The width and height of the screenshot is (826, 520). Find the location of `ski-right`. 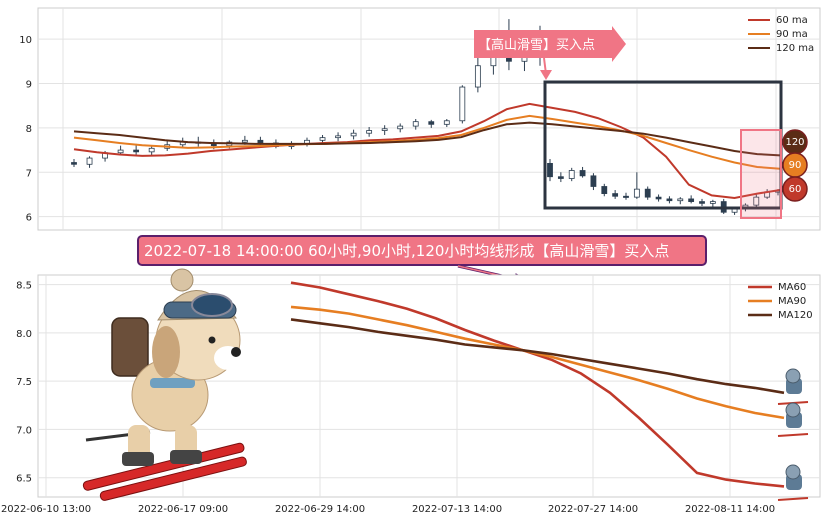

ski-right is located at coordinates (173, 478).